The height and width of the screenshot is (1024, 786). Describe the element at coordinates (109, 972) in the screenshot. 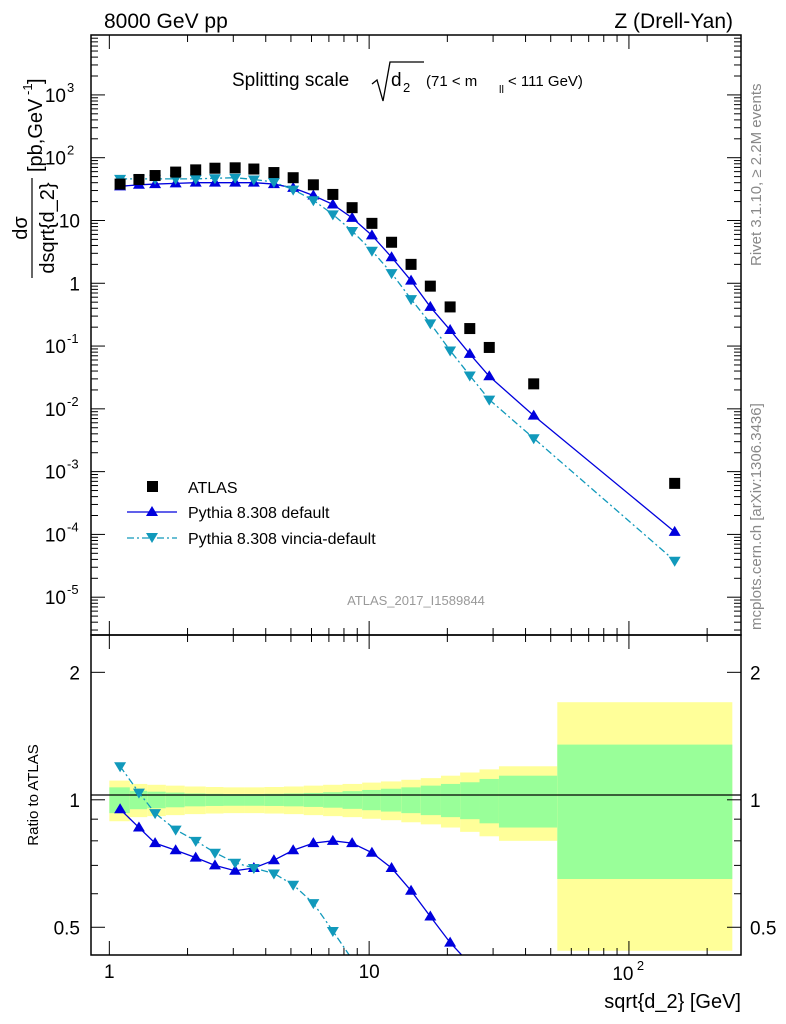

I see `x-tick-label: 1` at that location.